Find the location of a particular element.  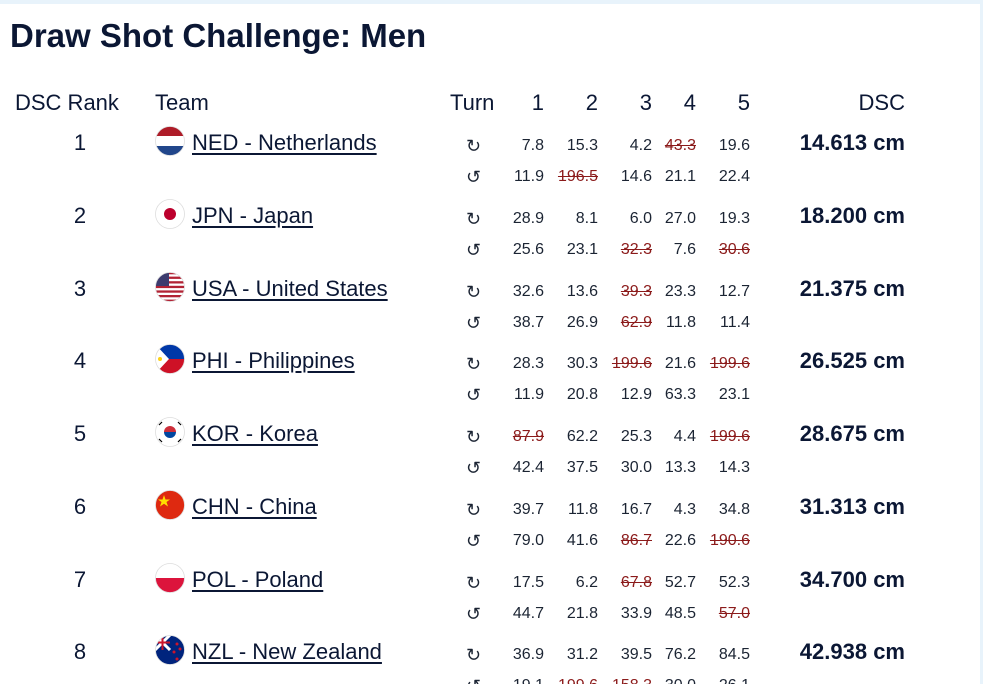

shot: 39.7 is located at coordinates (528, 509).